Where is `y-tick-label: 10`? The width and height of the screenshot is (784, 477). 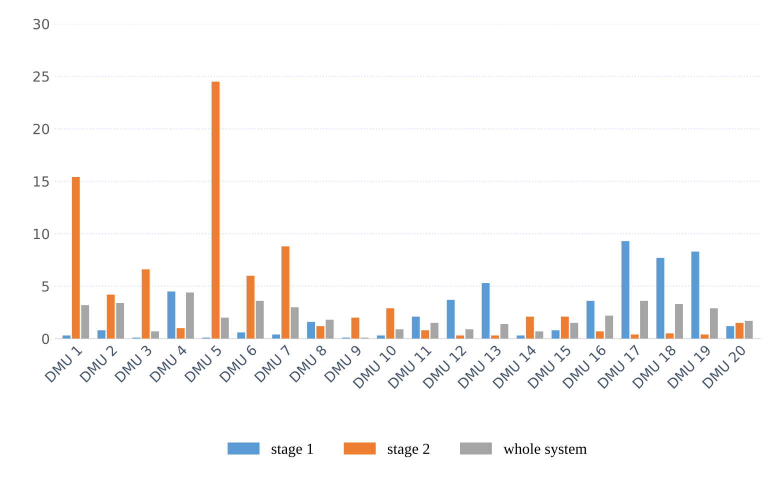 y-tick-label: 10 is located at coordinates (42, 234).